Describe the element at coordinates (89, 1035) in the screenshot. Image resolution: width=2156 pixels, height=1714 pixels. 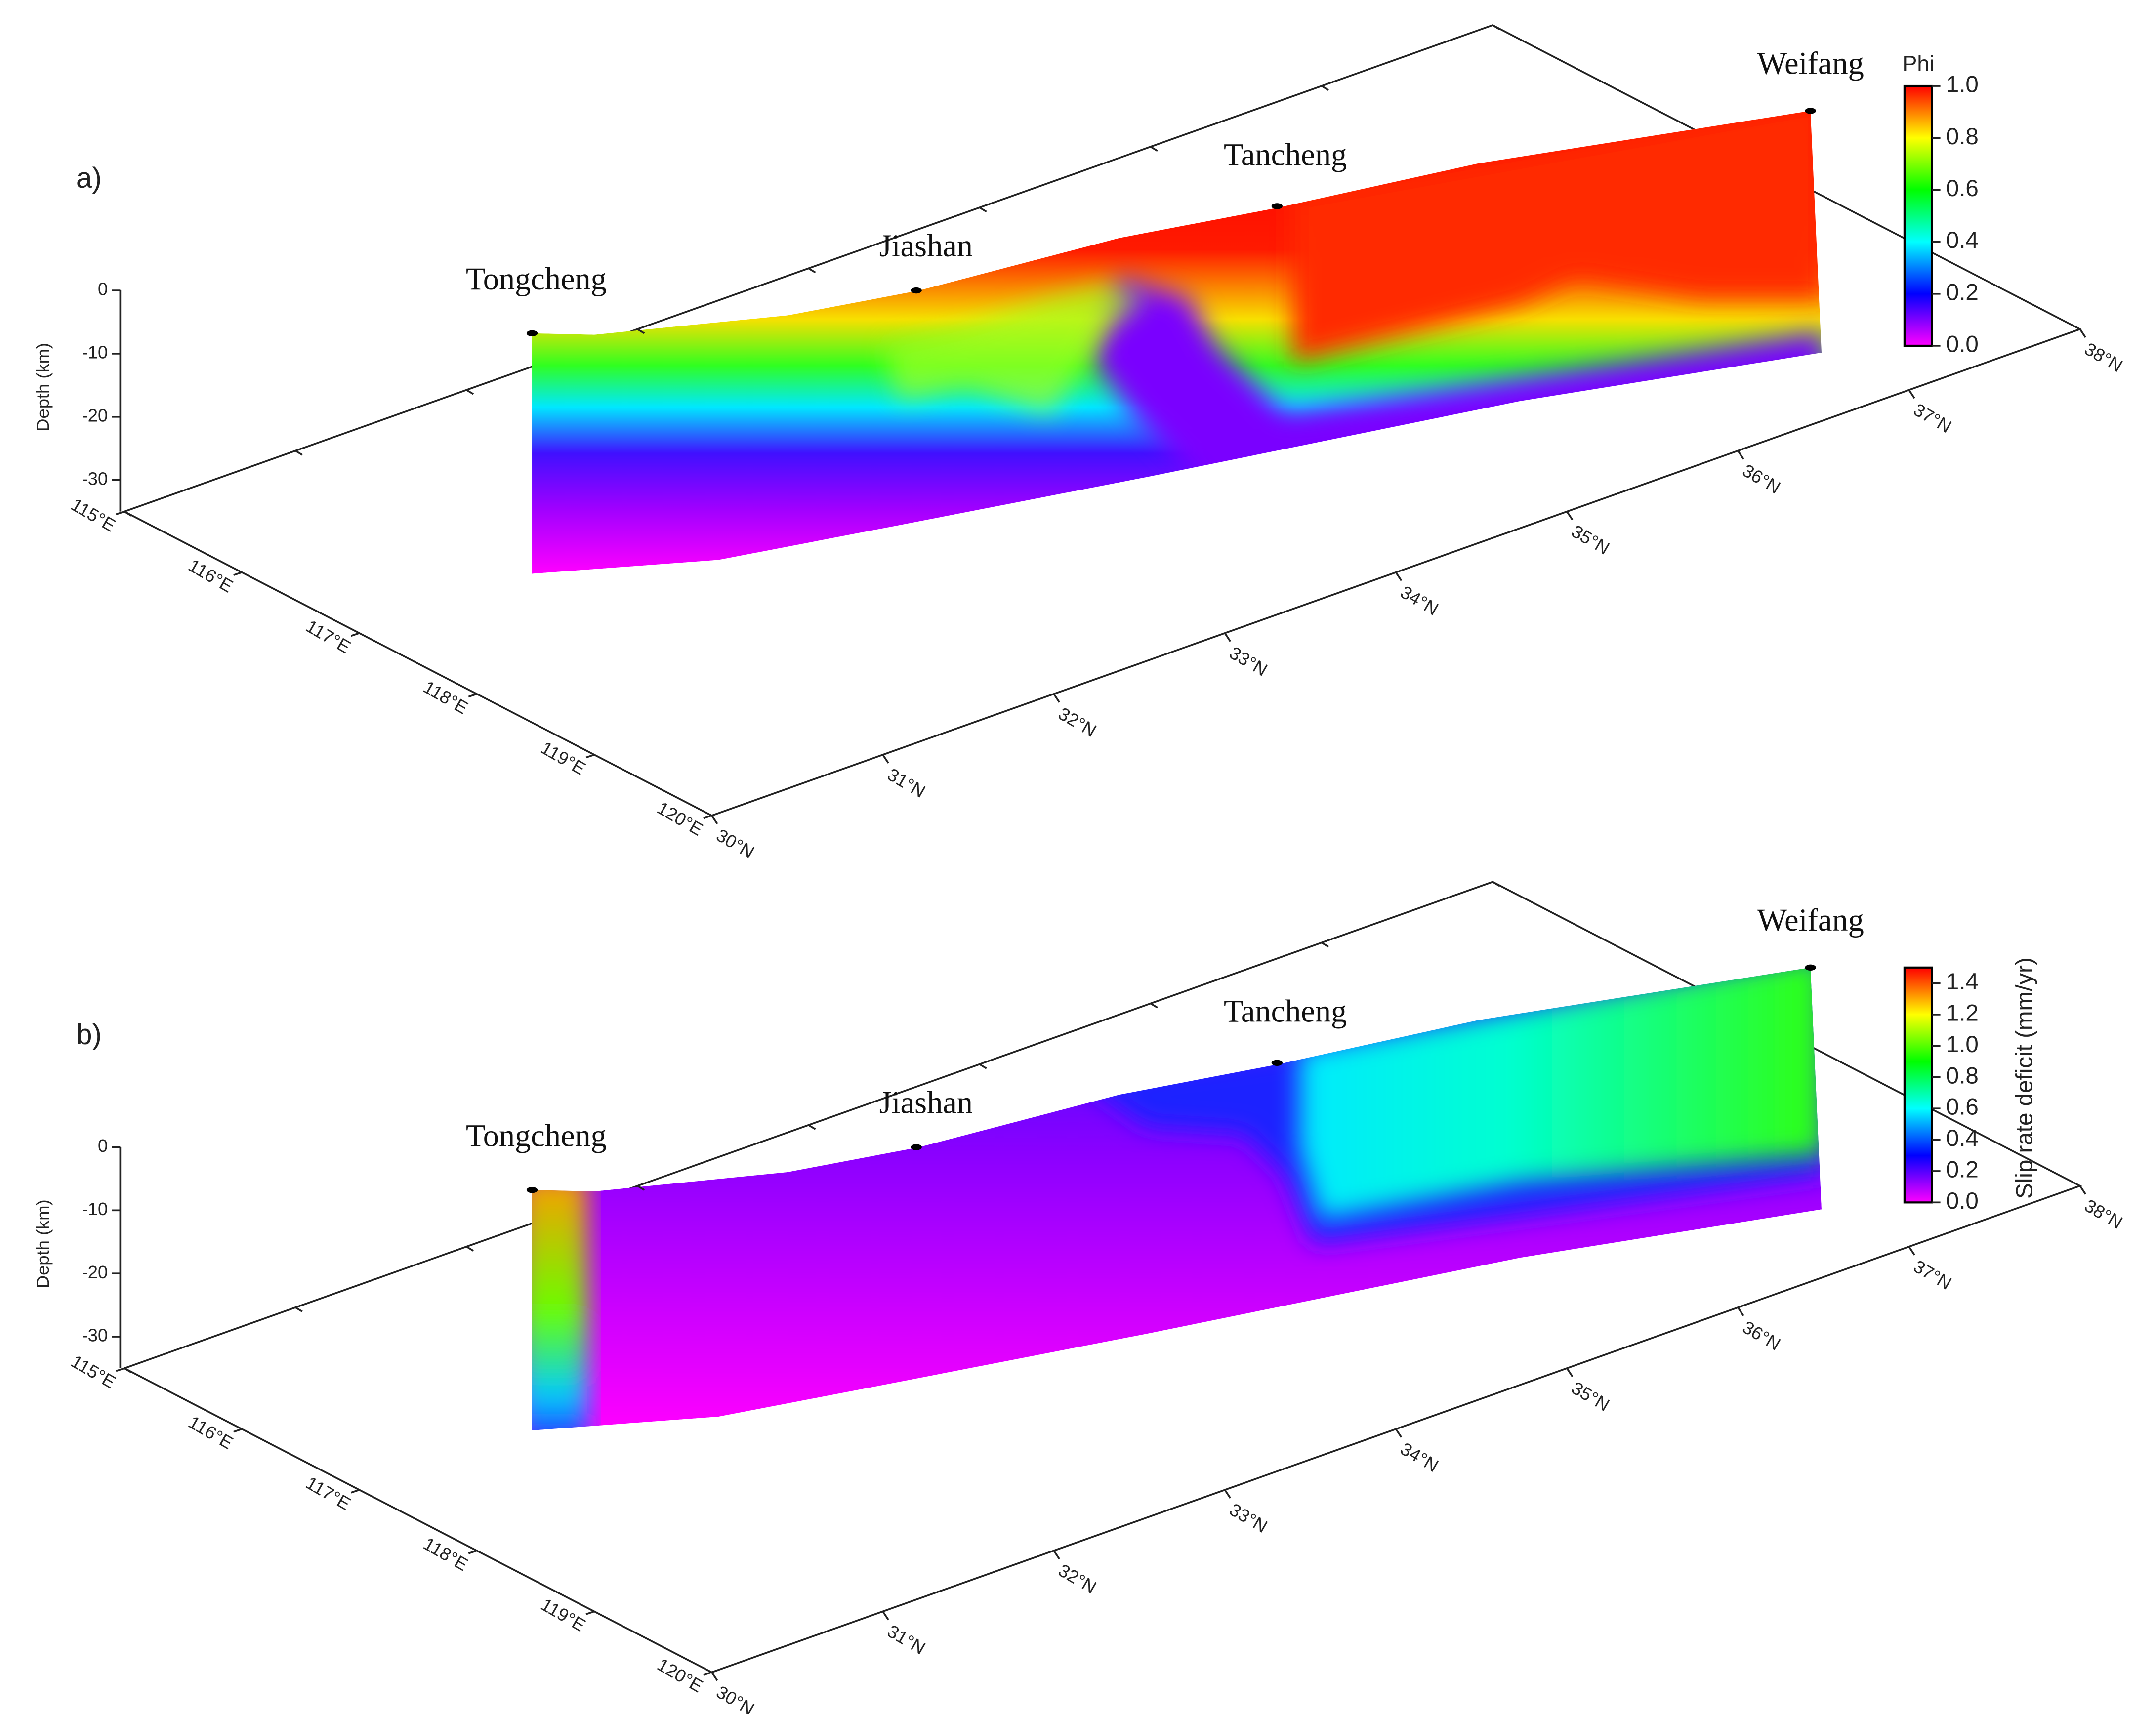
I see `panel-label: b)` at that location.